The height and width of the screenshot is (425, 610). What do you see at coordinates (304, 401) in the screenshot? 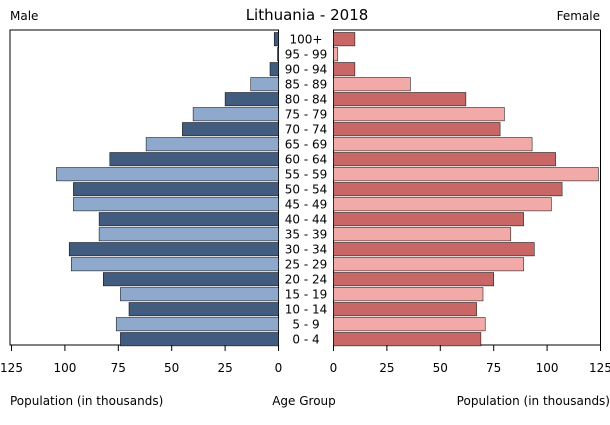
I see `center-axis-title: Age Group` at bounding box center [304, 401].